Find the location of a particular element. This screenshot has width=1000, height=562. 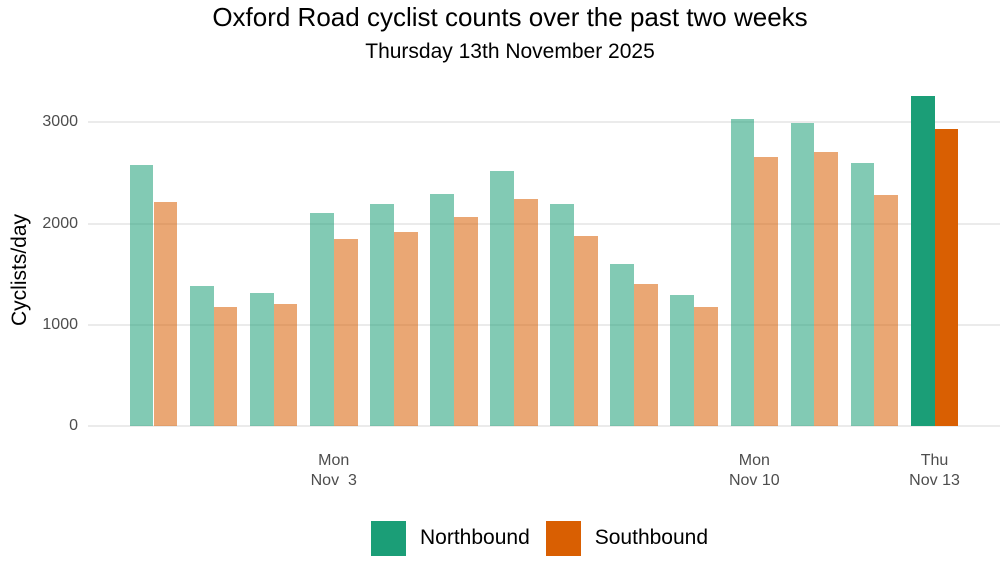

legend-item-northbound: Northbound is located at coordinates (450, 538).